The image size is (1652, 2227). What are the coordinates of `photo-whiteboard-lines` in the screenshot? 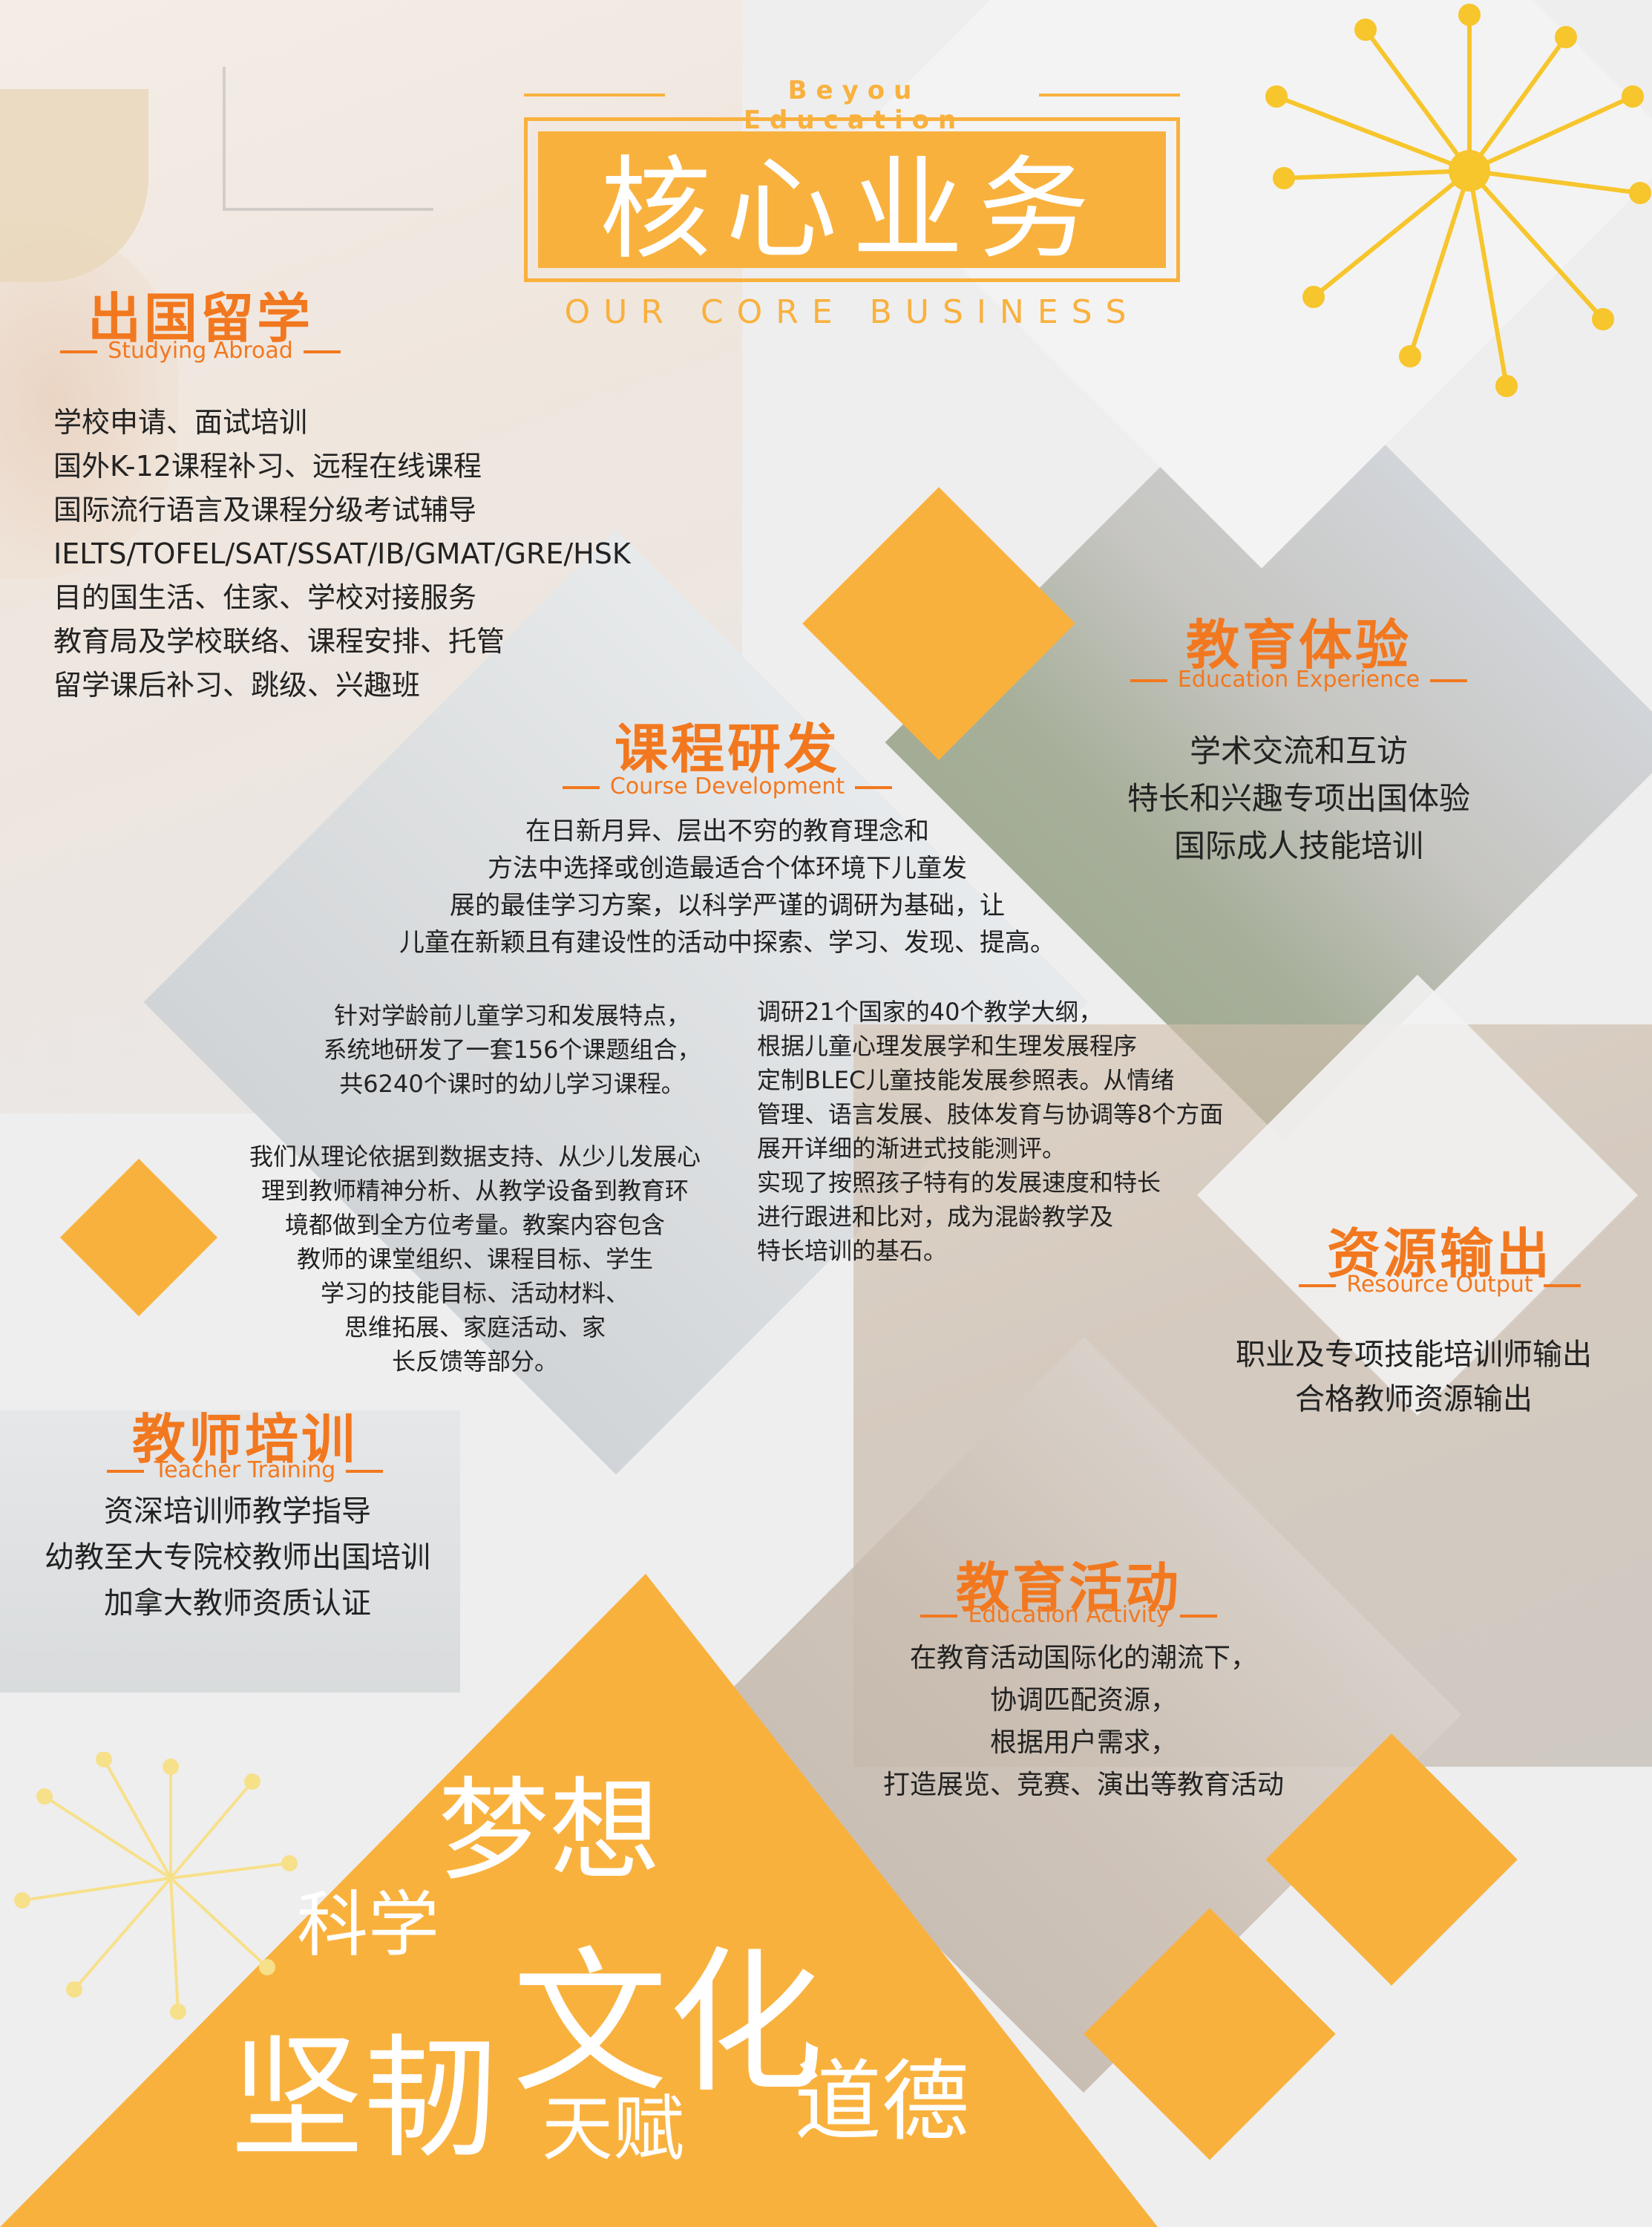 It's located at (328, 139).